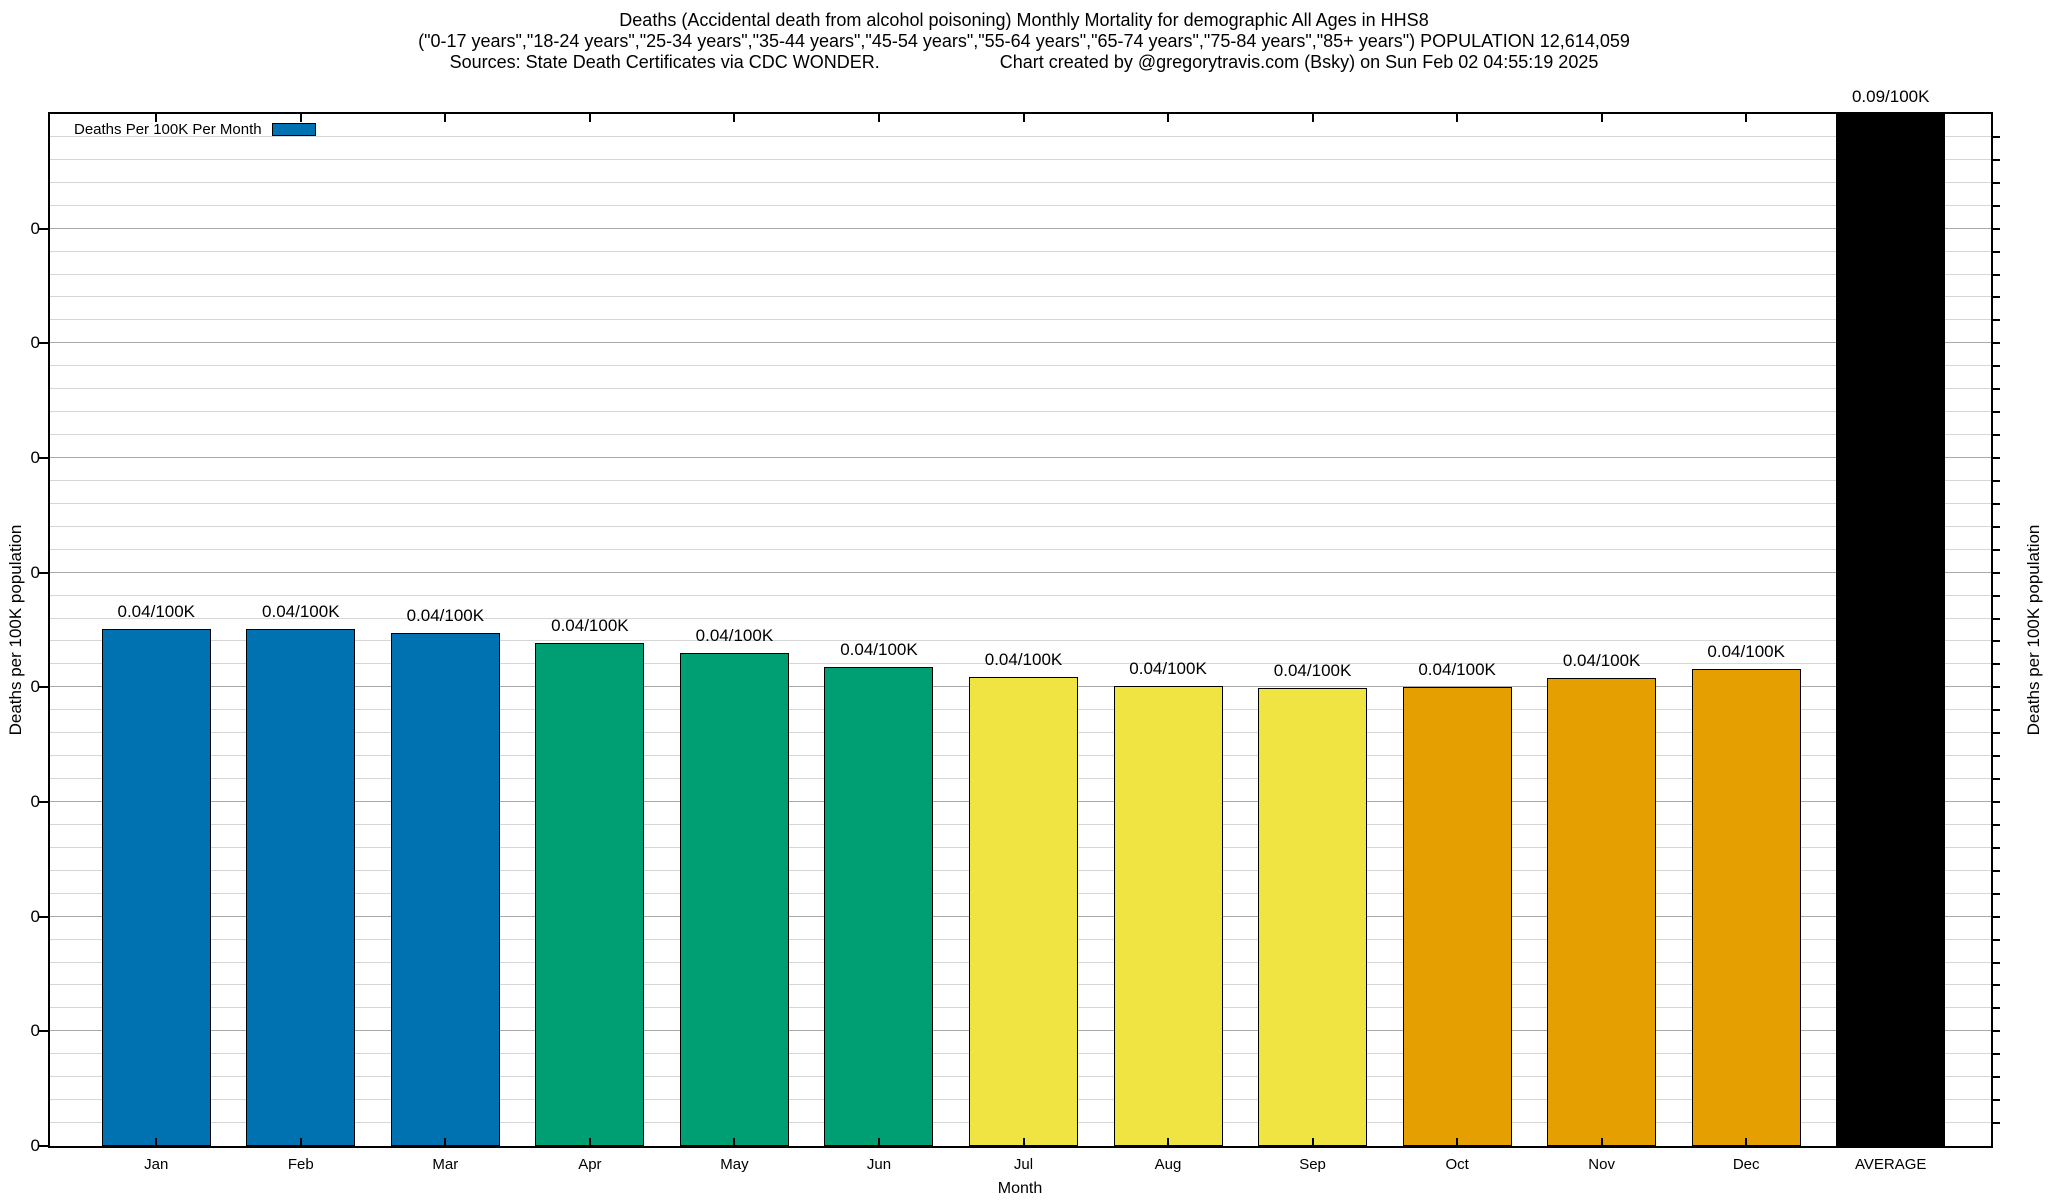 This screenshot has width=2048, height=1200. Describe the element at coordinates (734, 1164) in the screenshot. I see `x-axis-tick-label-may: May` at that location.